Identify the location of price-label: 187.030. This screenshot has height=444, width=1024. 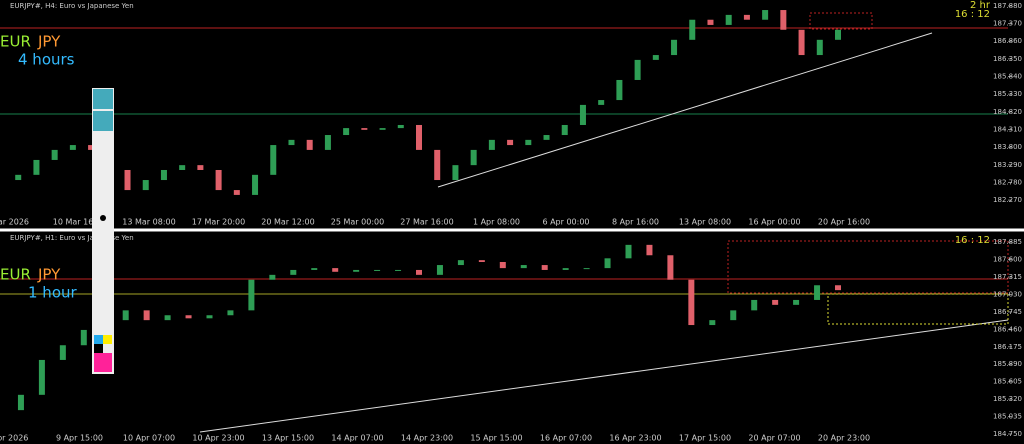
(1007, 294).